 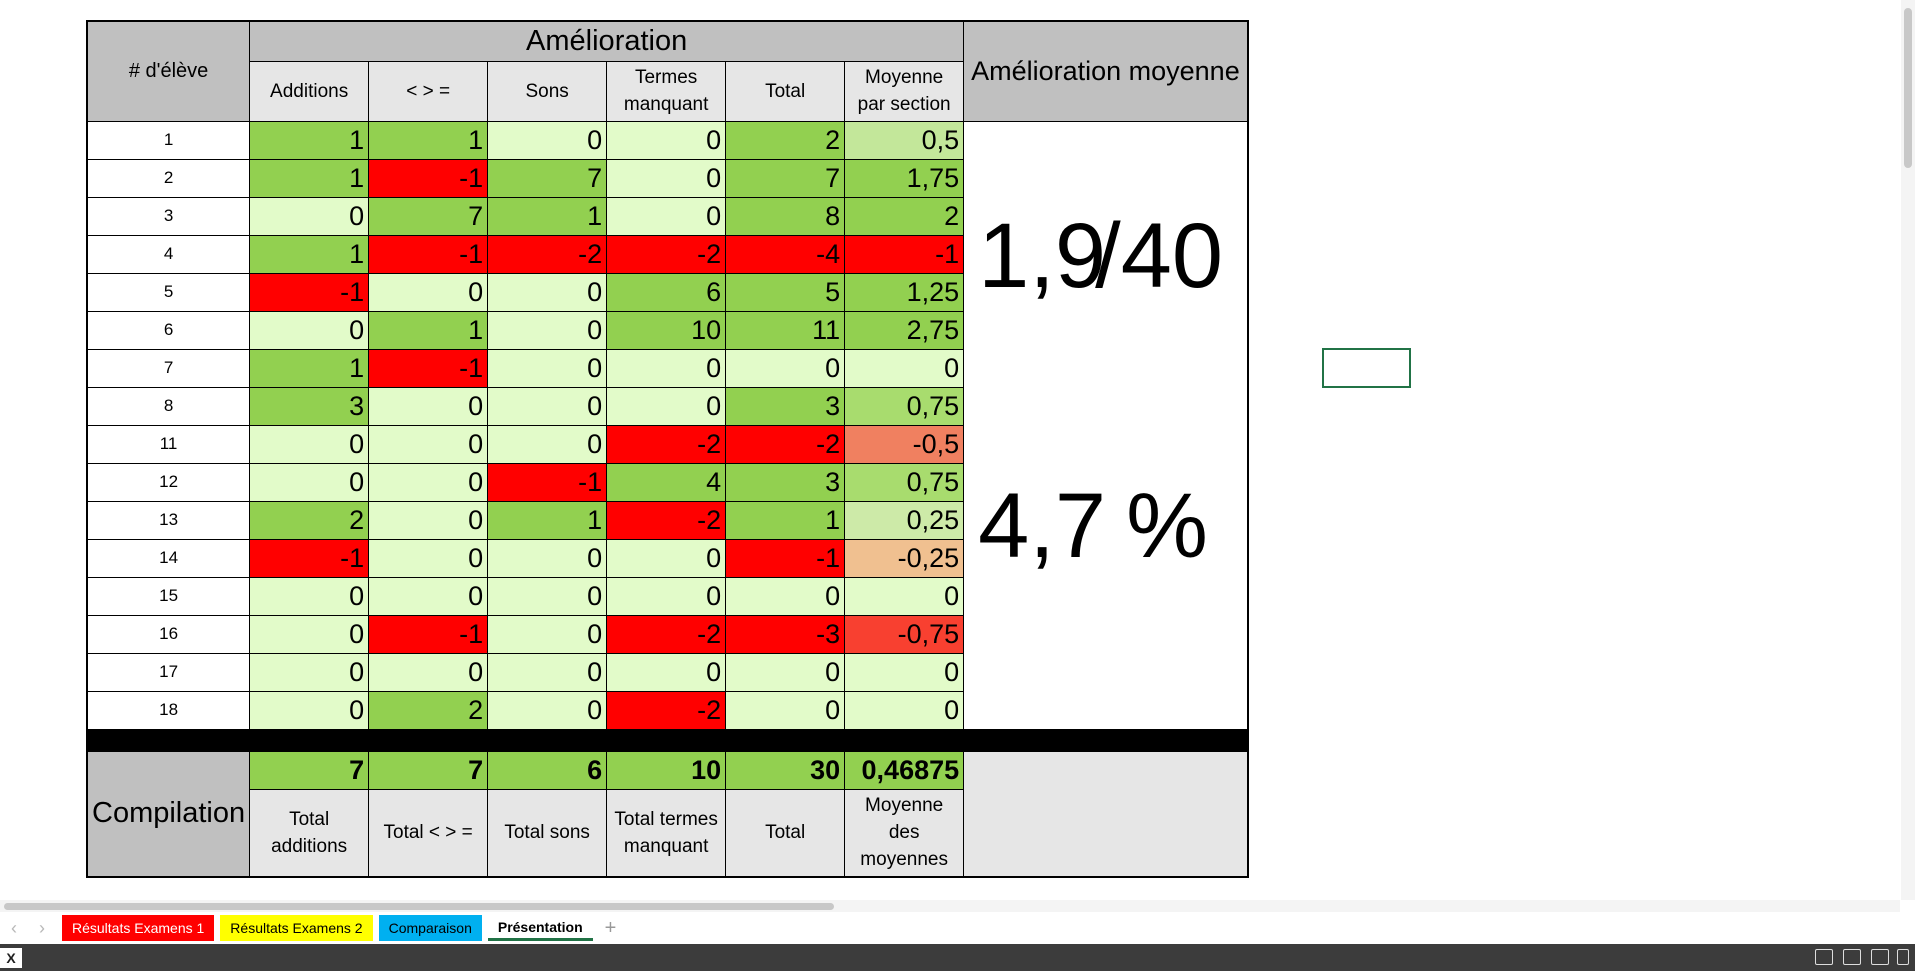 I want to click on selected-cell, so click(x=1366, y=368).